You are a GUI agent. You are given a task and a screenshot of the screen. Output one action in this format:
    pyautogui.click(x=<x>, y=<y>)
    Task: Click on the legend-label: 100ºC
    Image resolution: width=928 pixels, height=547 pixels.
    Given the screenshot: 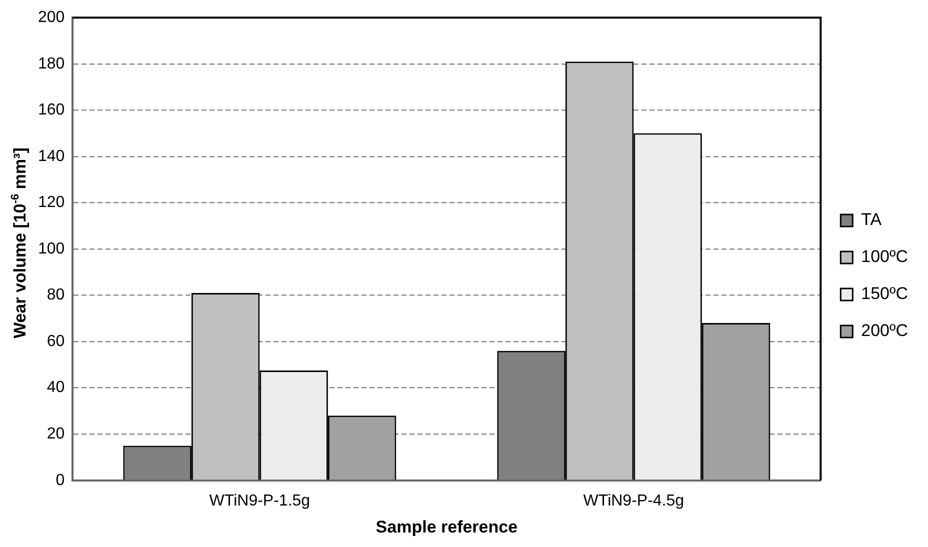 What is the action you would take?
    pyautogui.click(x=884, y=256)
    